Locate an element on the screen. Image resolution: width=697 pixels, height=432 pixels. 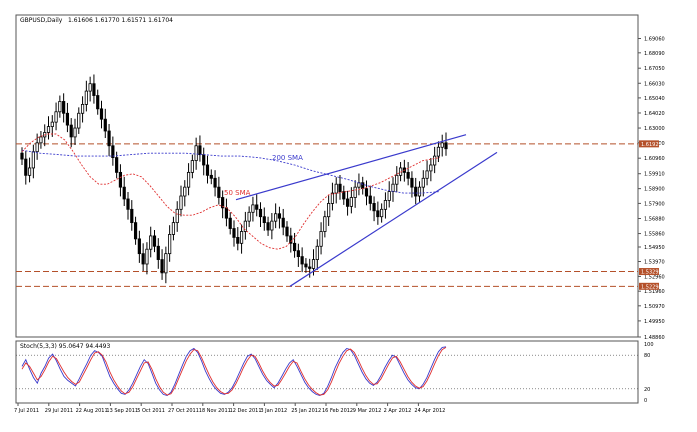
x-tick-label: 24 Apr 2012 is located at coordinates (429, 411).